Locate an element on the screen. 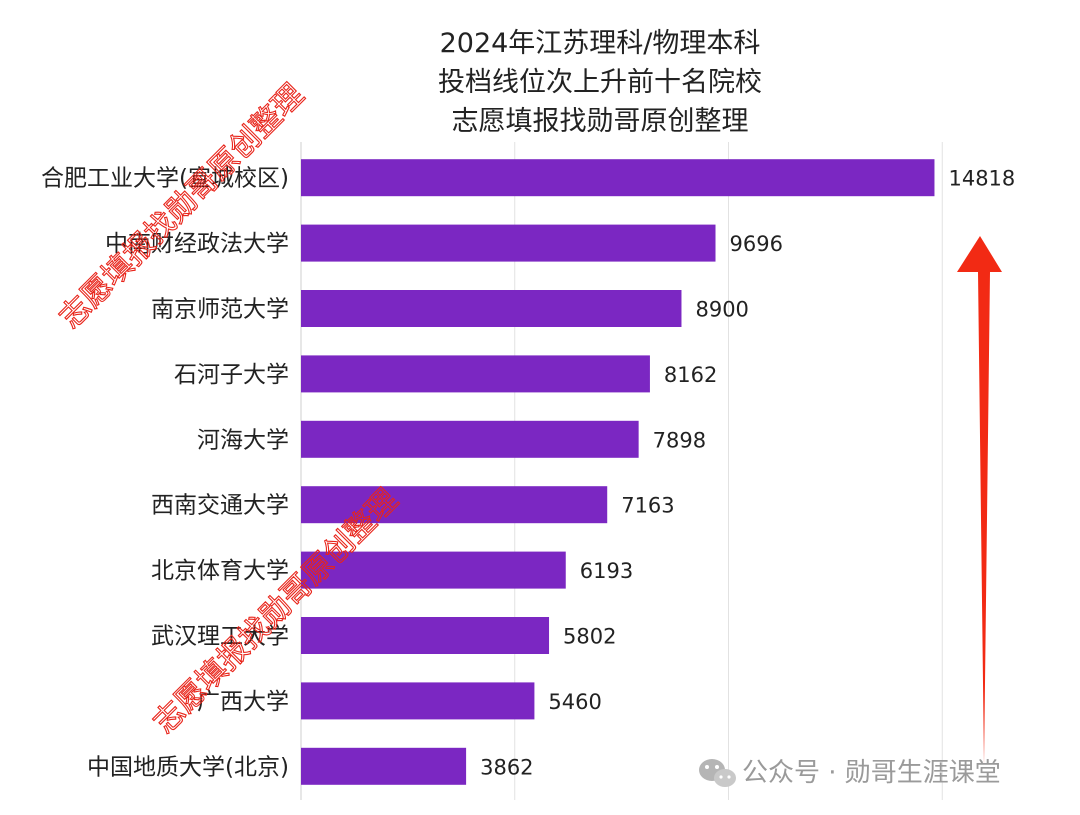 The image size is (1080, 815). category-label: 西南交通大学 is located at coordinates (220, 506).